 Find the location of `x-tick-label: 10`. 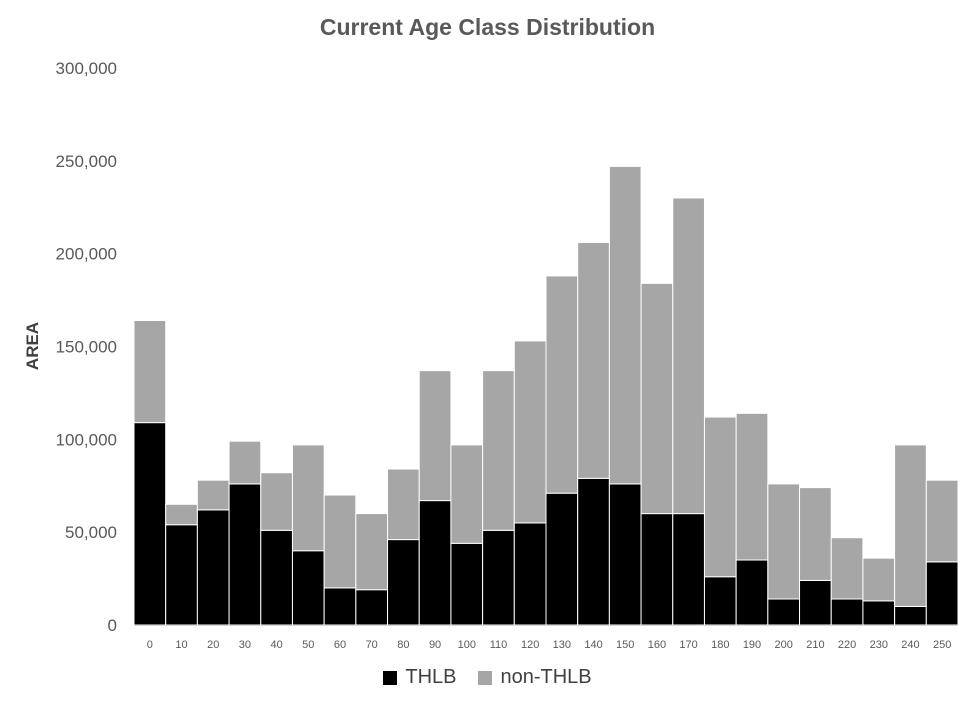

x-tick-label: 10 is located at coordinates (181, 645).